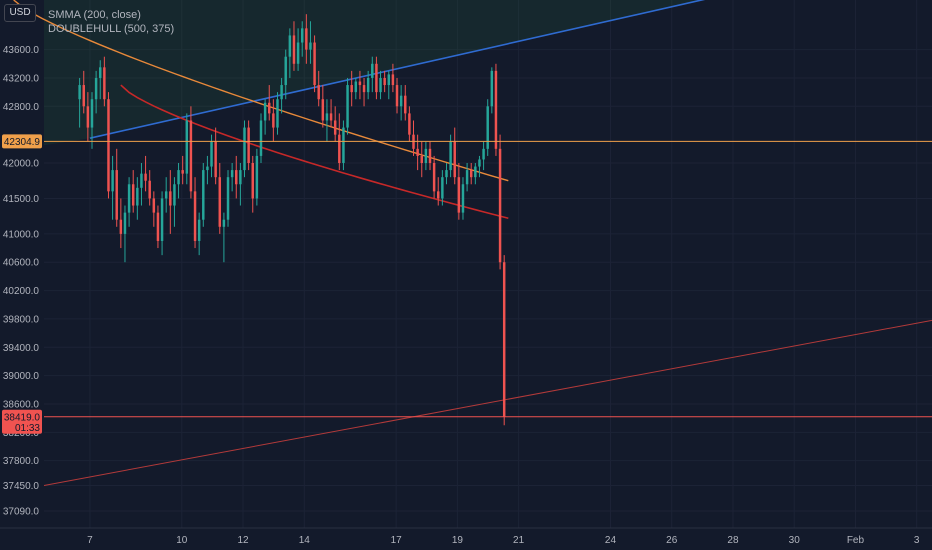 This screenshot has width=932, height=550. I want to click on y-tick-label: 38600.0, so click(21, 404).